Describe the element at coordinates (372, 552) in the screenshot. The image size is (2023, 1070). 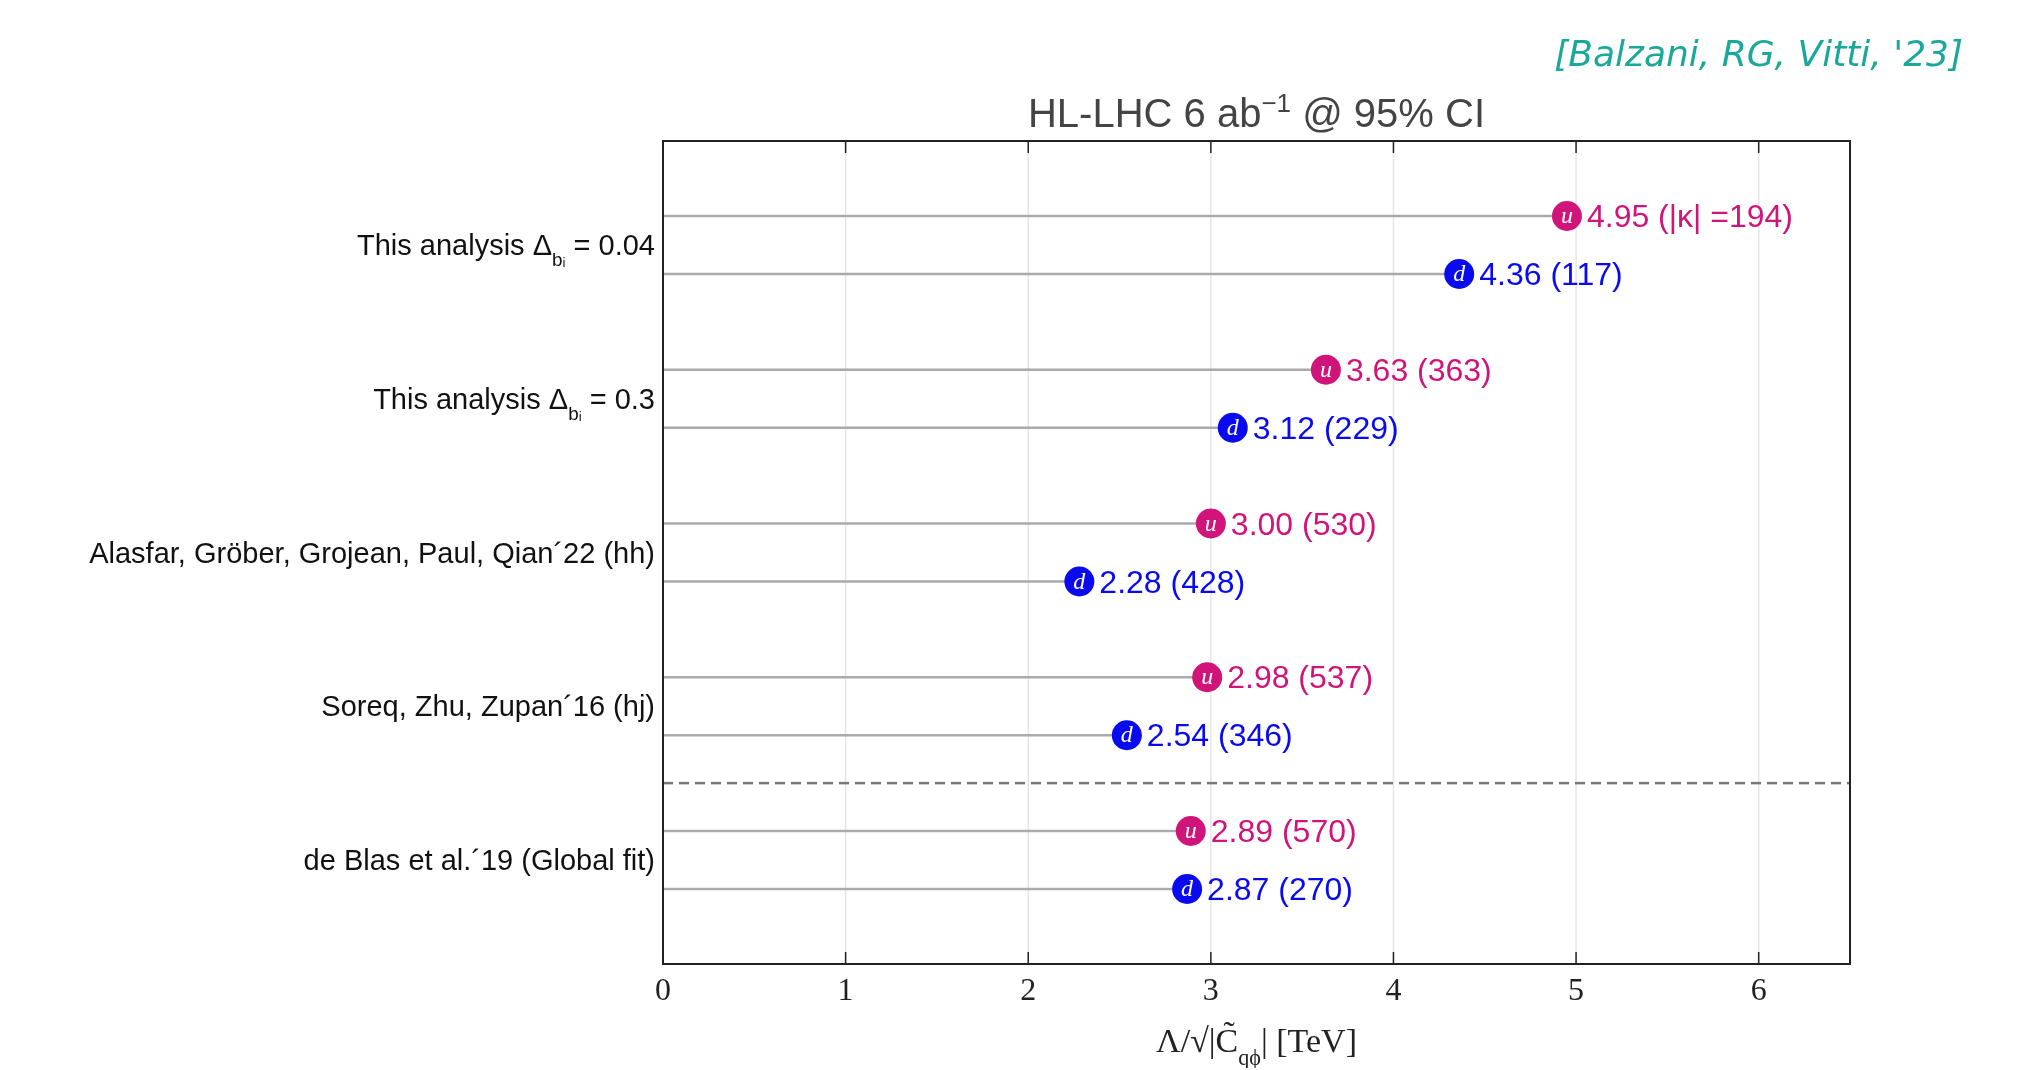
I see `y-tick-label: Alasfar, Gröber, Grojean, Paul, Qian´22 (hh)` at that location.